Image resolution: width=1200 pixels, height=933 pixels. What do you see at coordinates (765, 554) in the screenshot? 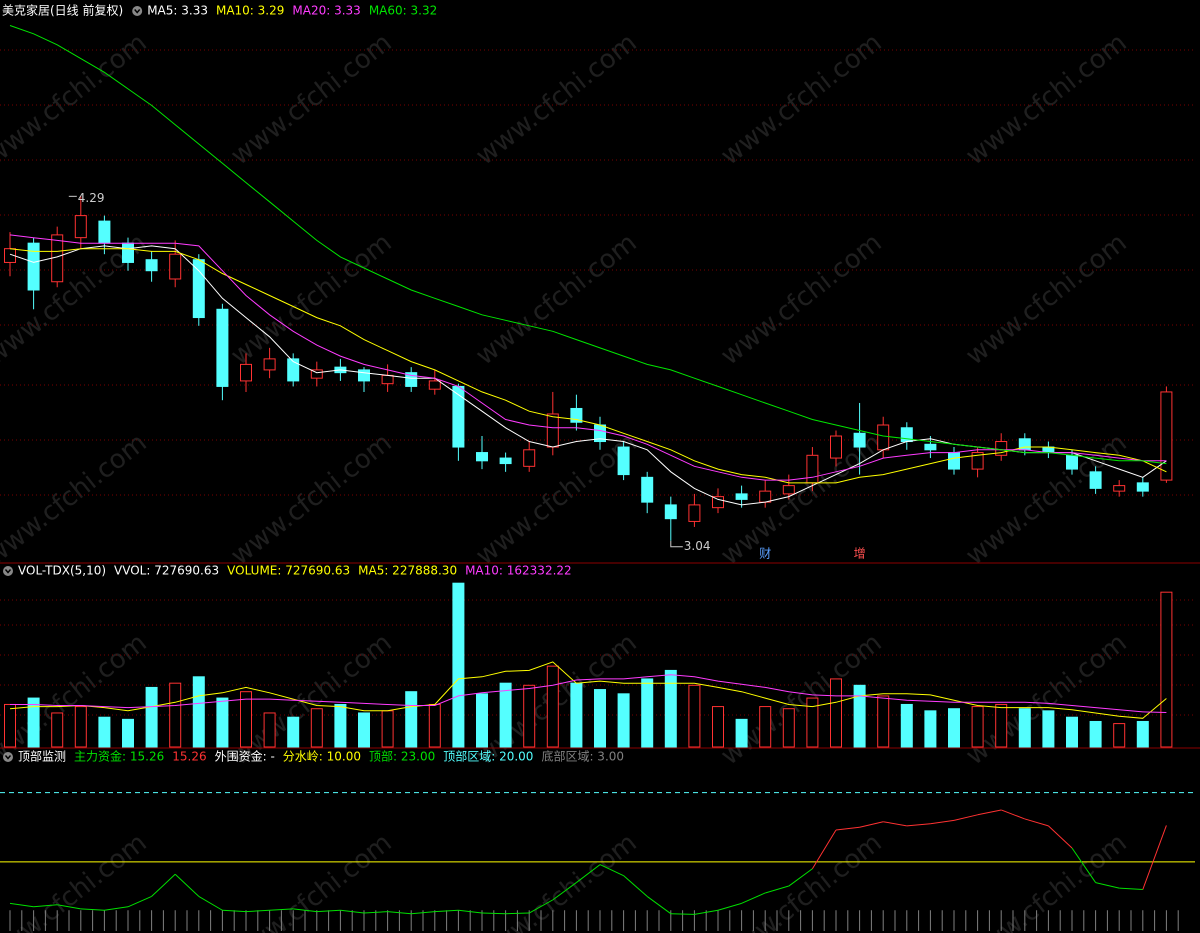
I see `event-marker: 财` at bounding box center [765, 554].